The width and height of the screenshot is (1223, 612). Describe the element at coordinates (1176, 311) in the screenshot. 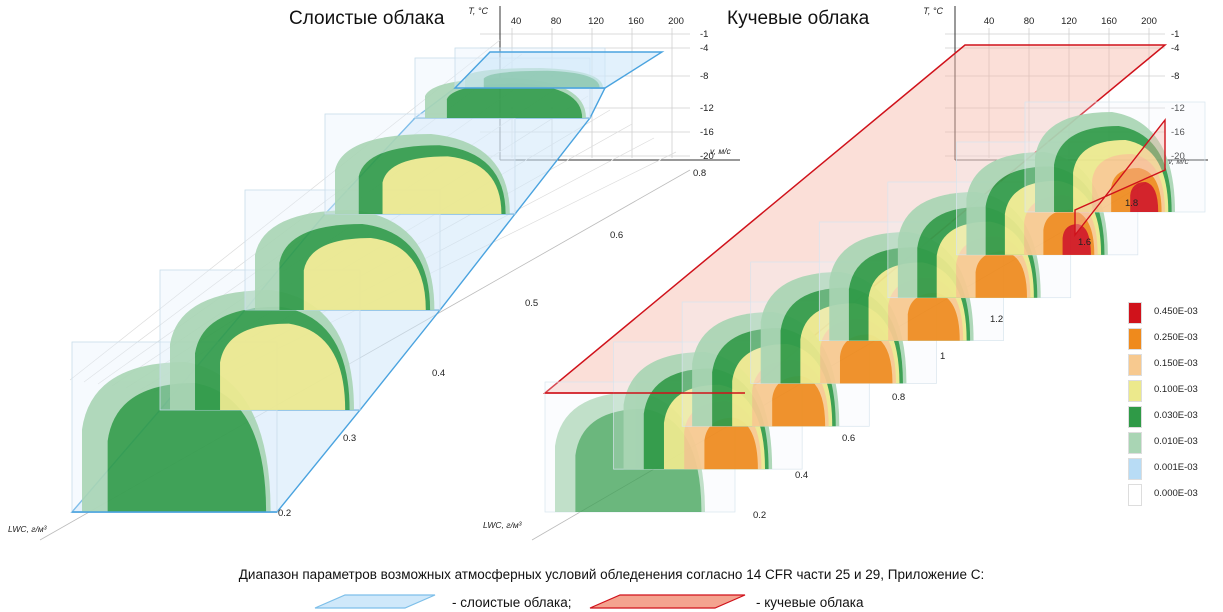

I see `colorbar-label: 0.450E-03` at that location.